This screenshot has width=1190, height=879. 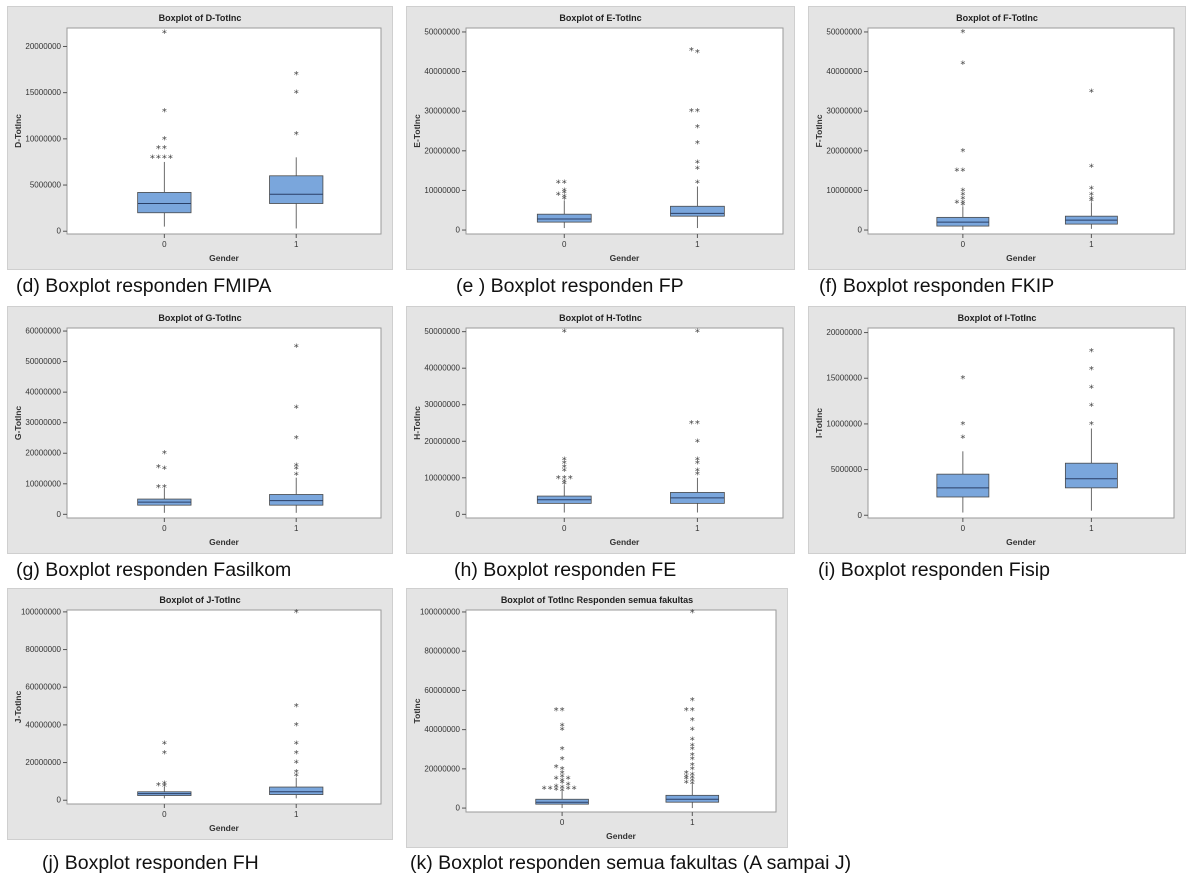 What do you see at coordinates (150, 863) in the screenshot?
I see `caption-j: (j) Boxplot responden FH` at bounding box center [150, 863].